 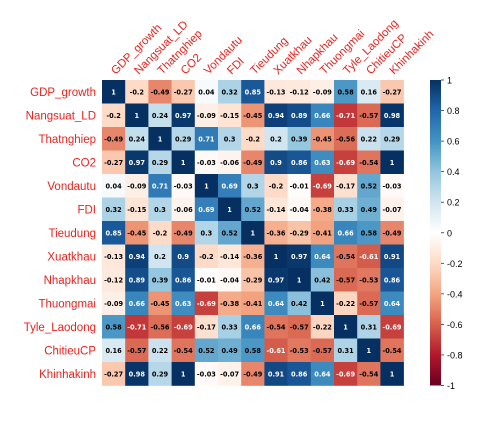 I want to click on row-label: FDI, so click(x=86, y=210).